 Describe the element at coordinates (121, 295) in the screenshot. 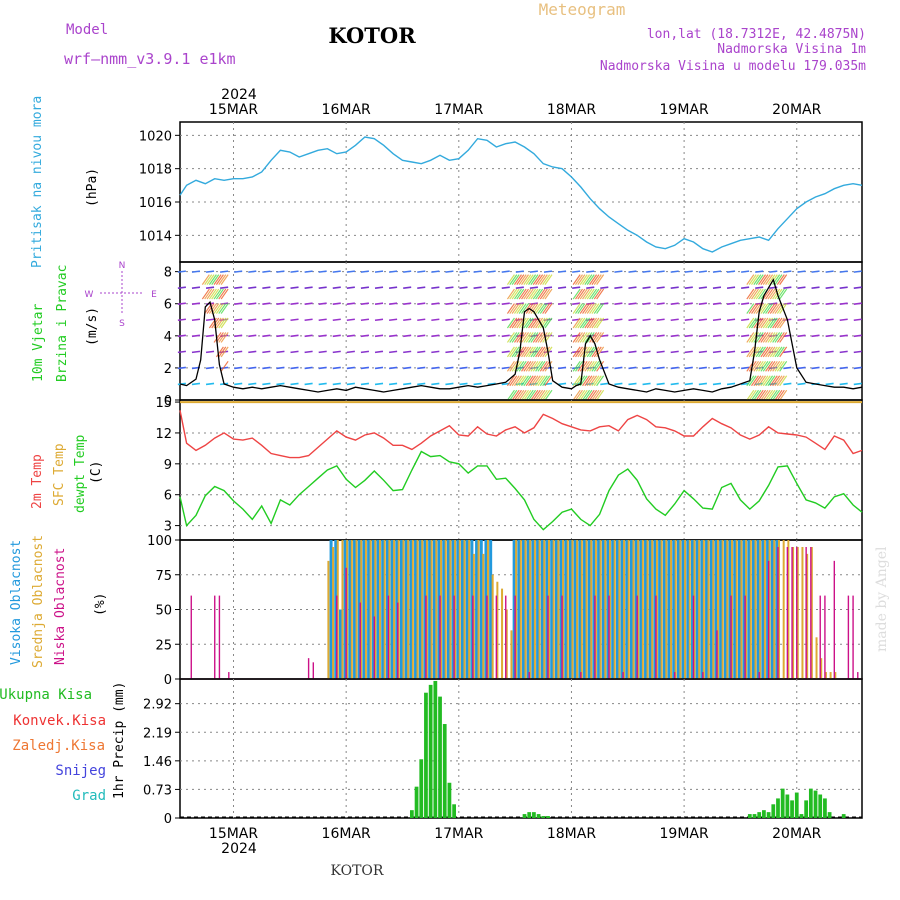

I see `compass-rose-icon: N W E S` at that location.